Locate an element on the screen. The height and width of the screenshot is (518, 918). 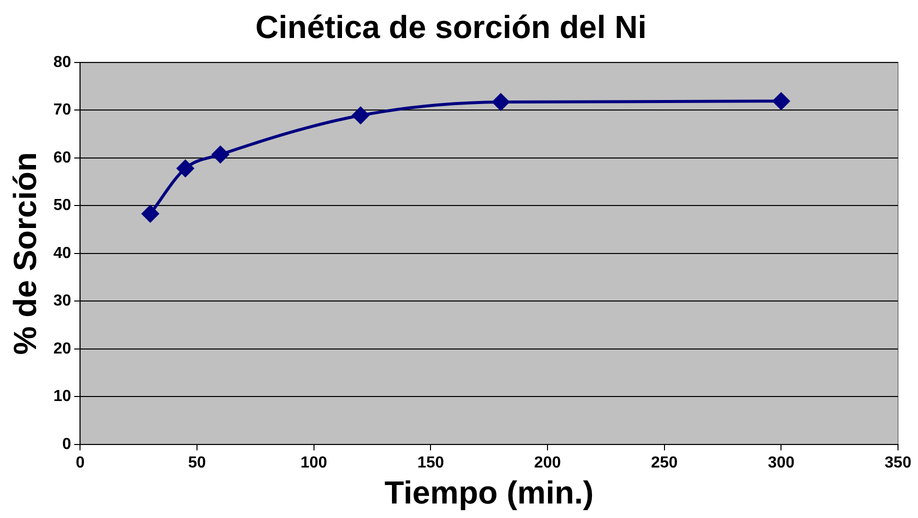
y-tick-label: 60 is located at coordinates (62, 157).